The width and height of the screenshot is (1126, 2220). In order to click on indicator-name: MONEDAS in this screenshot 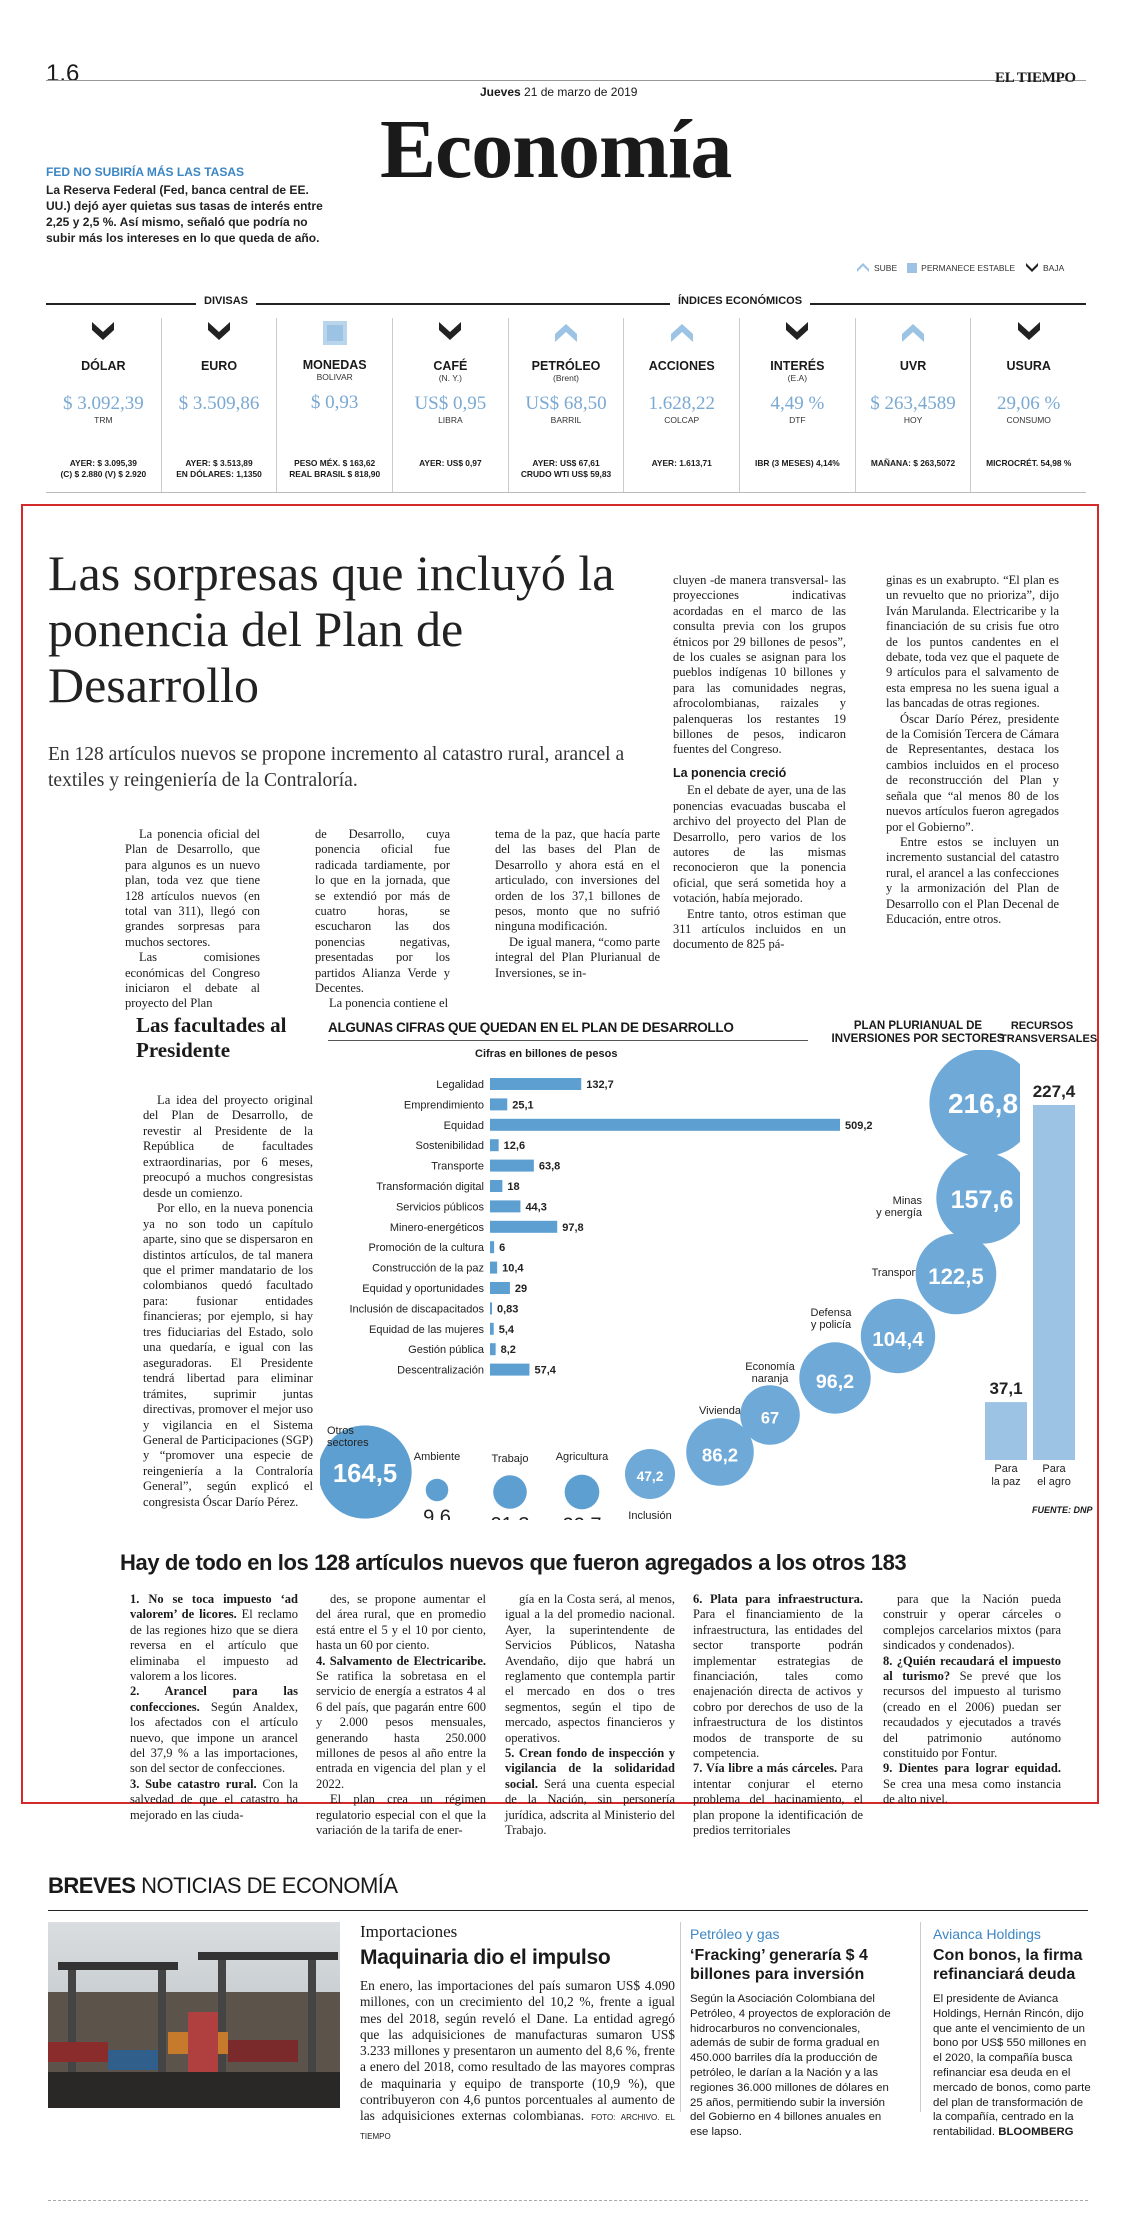, I will do `click(334, 365)`.